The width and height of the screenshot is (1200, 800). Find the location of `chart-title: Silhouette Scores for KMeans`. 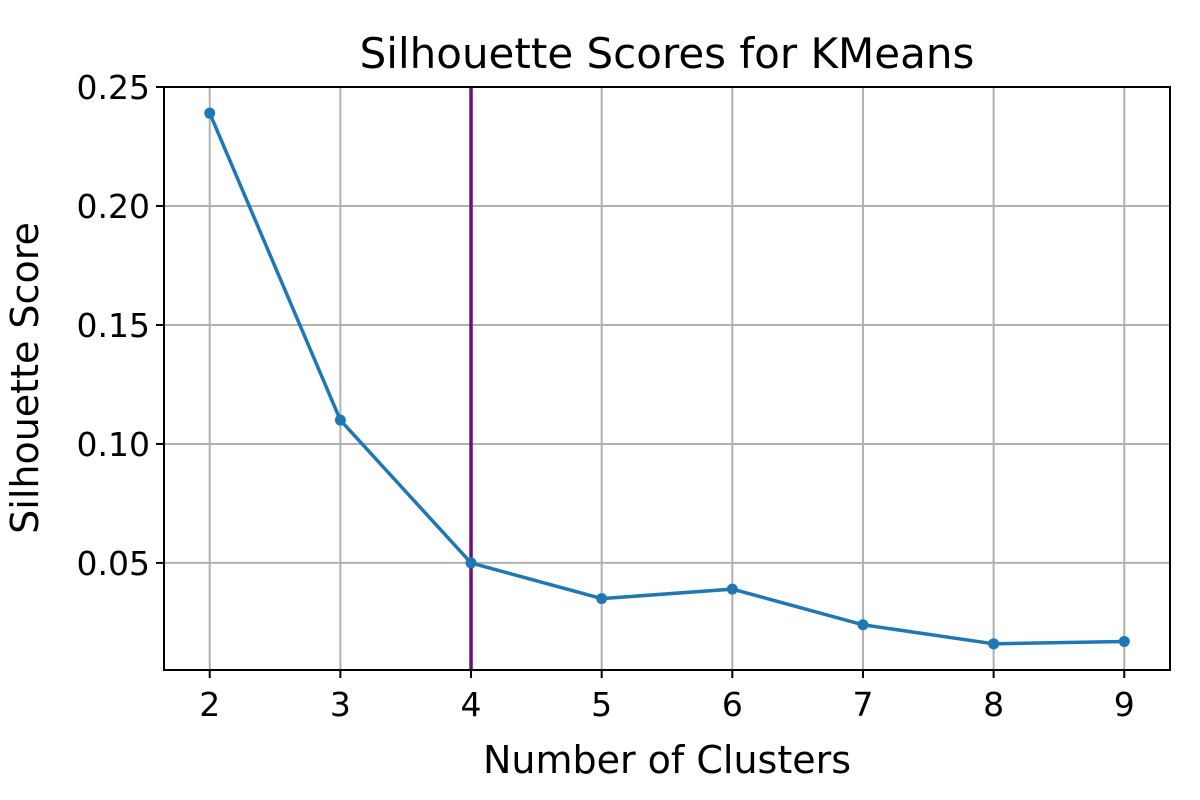

chart-title: Silhouette Scores for KMeans is located at coordinates (667, 53).